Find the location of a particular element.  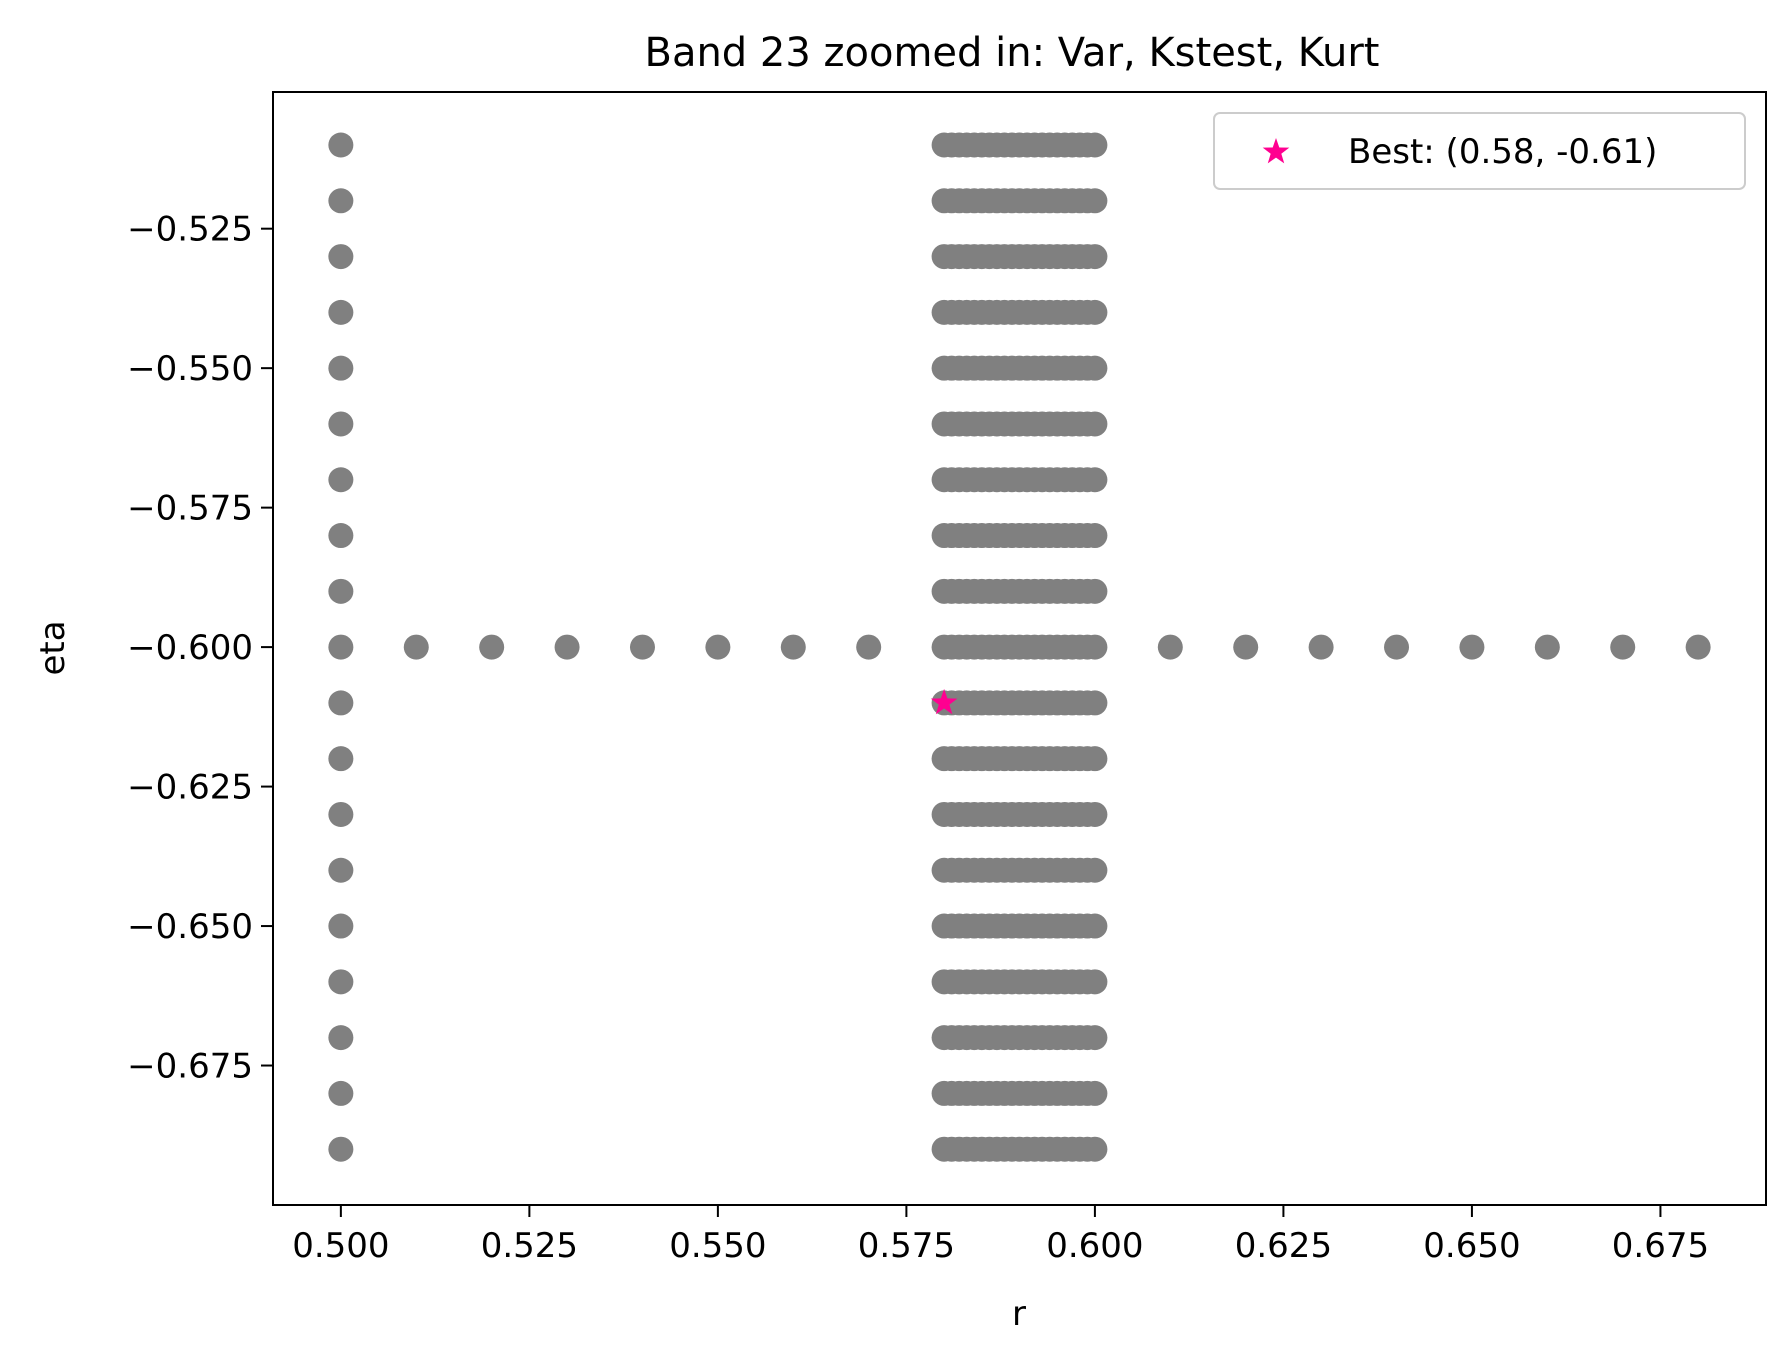

y-tick-label: −0.650 is located at coordinates (190, 927).